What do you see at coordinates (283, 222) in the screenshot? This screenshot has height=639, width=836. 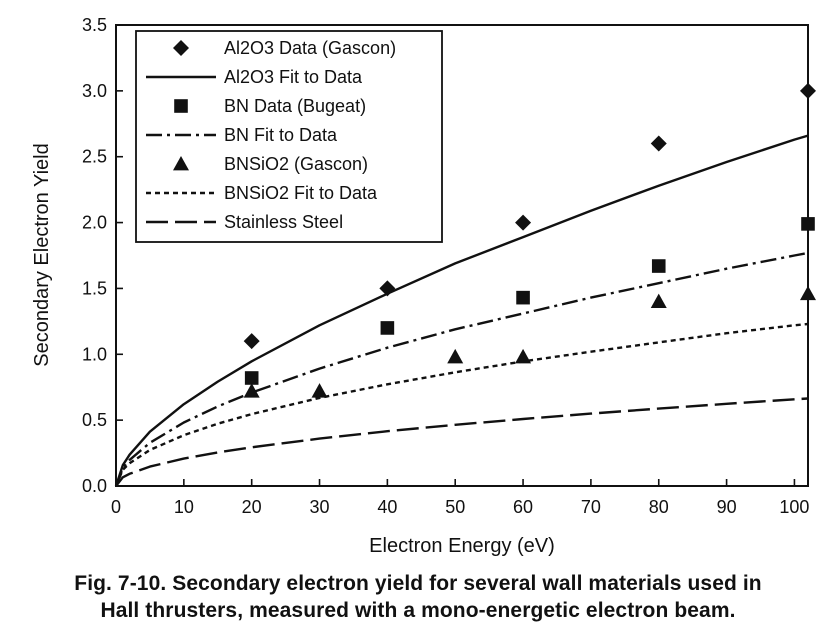 I see `legend-label: Stainless Steel` at bounding box center [283, 222].